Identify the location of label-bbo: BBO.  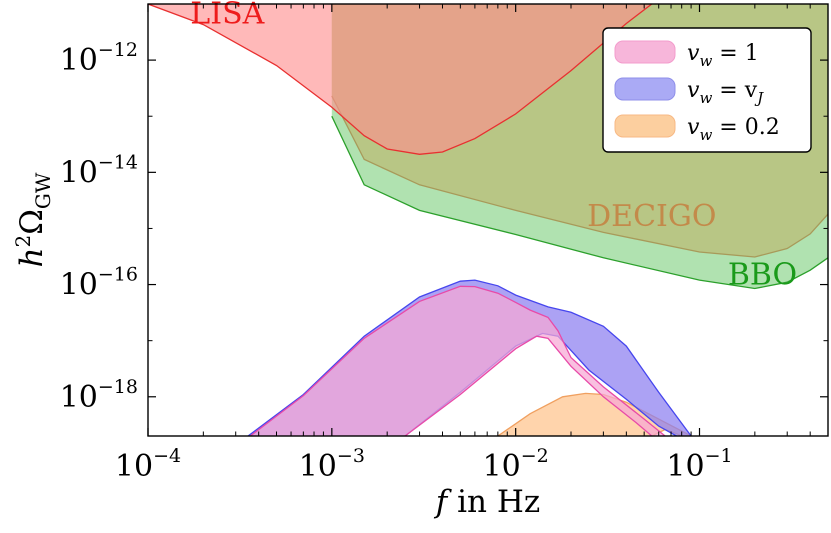
(762, 275).